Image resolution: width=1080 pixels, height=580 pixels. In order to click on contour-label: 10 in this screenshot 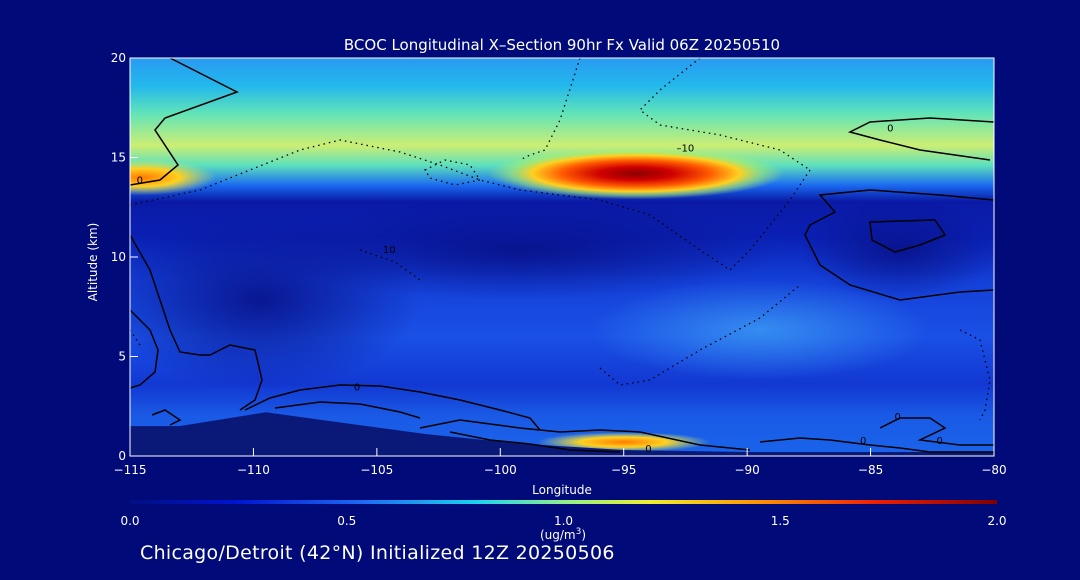, I will do `click(389, 250)`.